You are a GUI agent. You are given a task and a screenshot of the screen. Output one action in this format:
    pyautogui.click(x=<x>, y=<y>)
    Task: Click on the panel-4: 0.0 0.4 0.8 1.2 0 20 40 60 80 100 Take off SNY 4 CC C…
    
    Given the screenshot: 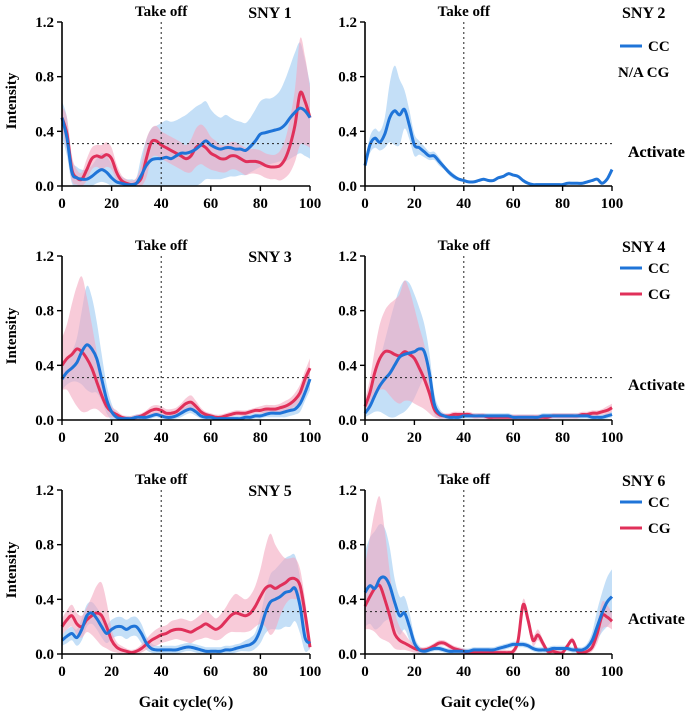 What is the action you would take?
    pyautogui.click(x=511, y=342)
    